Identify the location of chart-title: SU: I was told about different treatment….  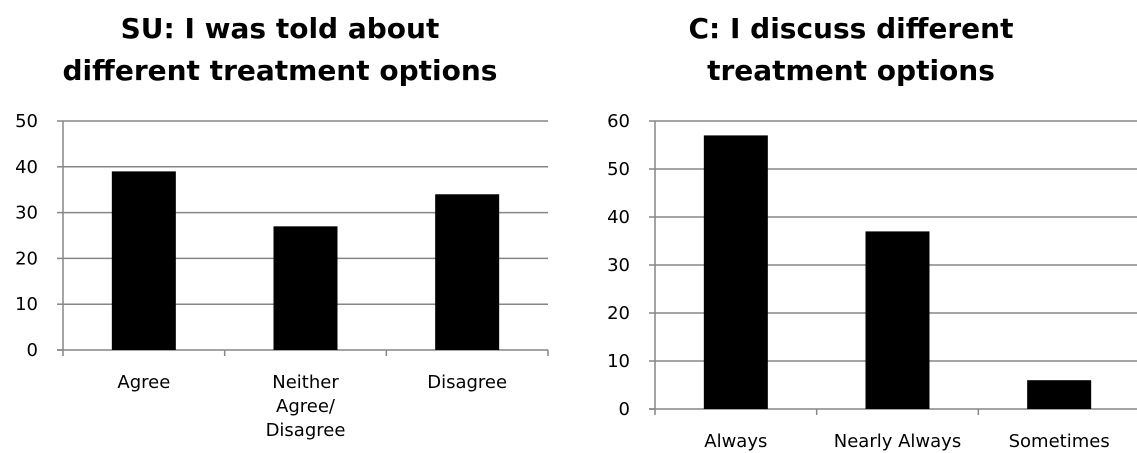
(280, 49).